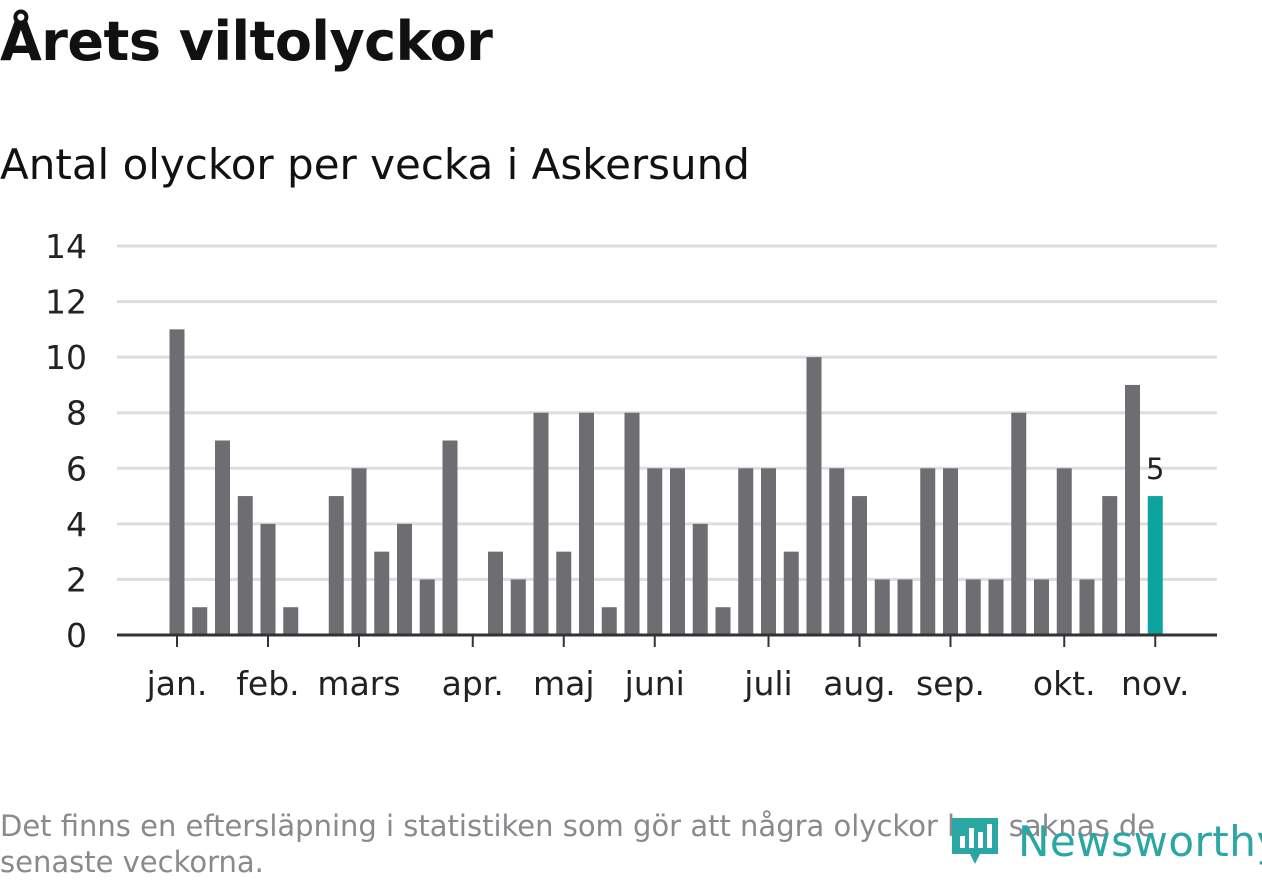 The width and height of the screenshot is (1262, 880). I want to click on y-tick-label: 8, so click(76, 413).